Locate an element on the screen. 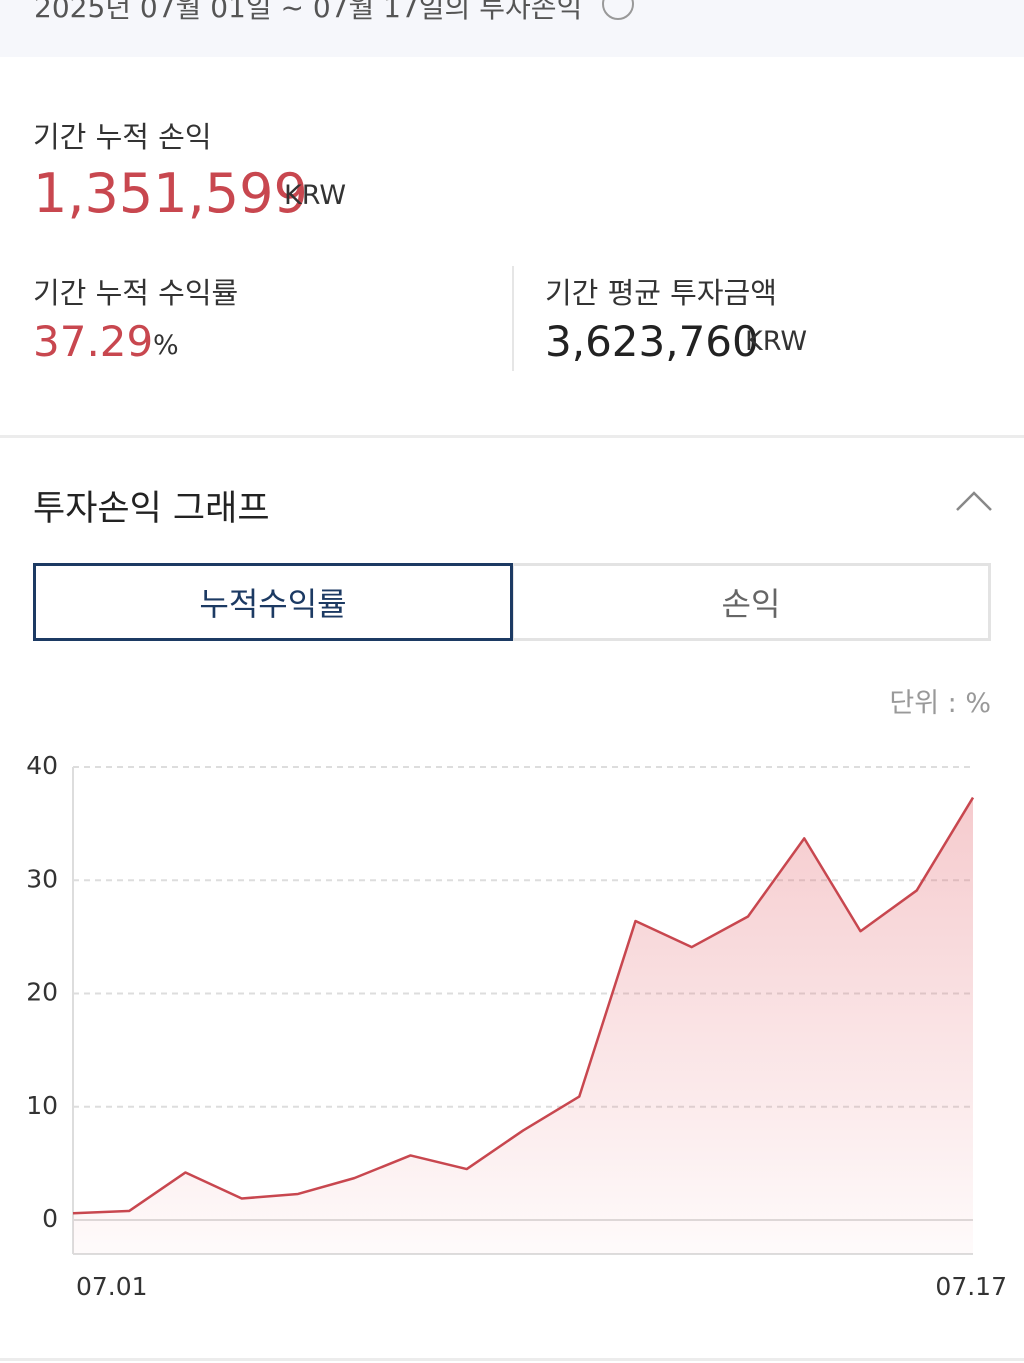 The image size is (1024, 1363). y-tick-label: 0 is located at coordinates (50, 1218).